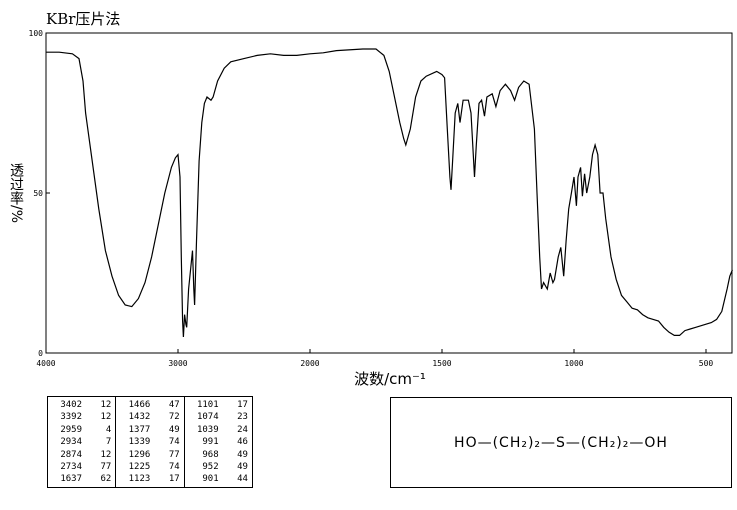  What do you see at coordinates (71, 442) in the screenshot?
I see `wavenumber: 2934` at bounding box center [71, 442].